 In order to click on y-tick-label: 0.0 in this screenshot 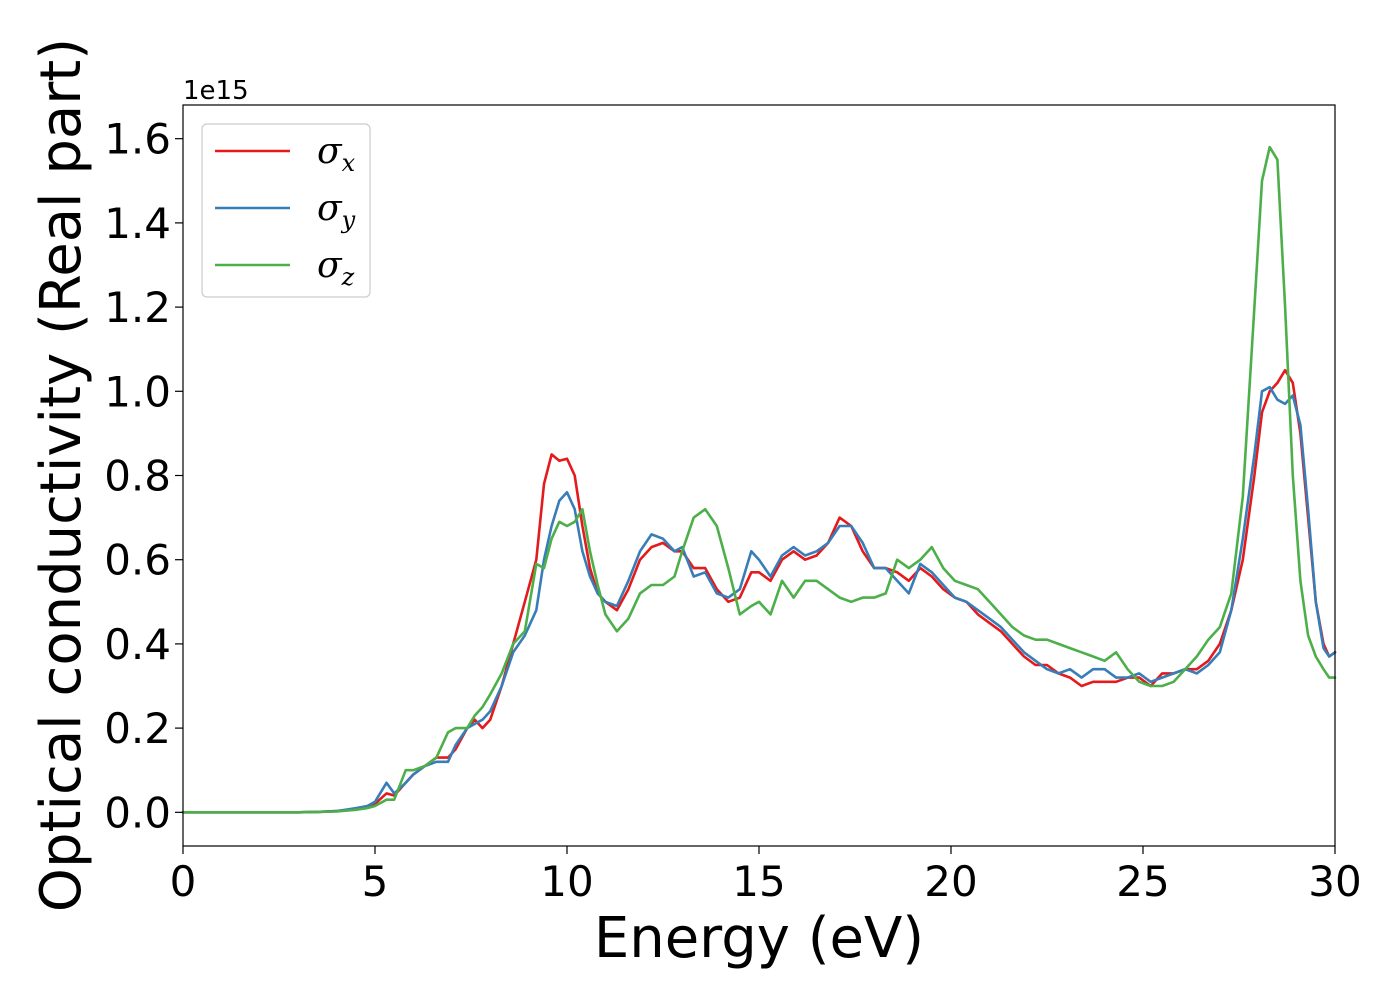, I will do `click(137, 812)`.